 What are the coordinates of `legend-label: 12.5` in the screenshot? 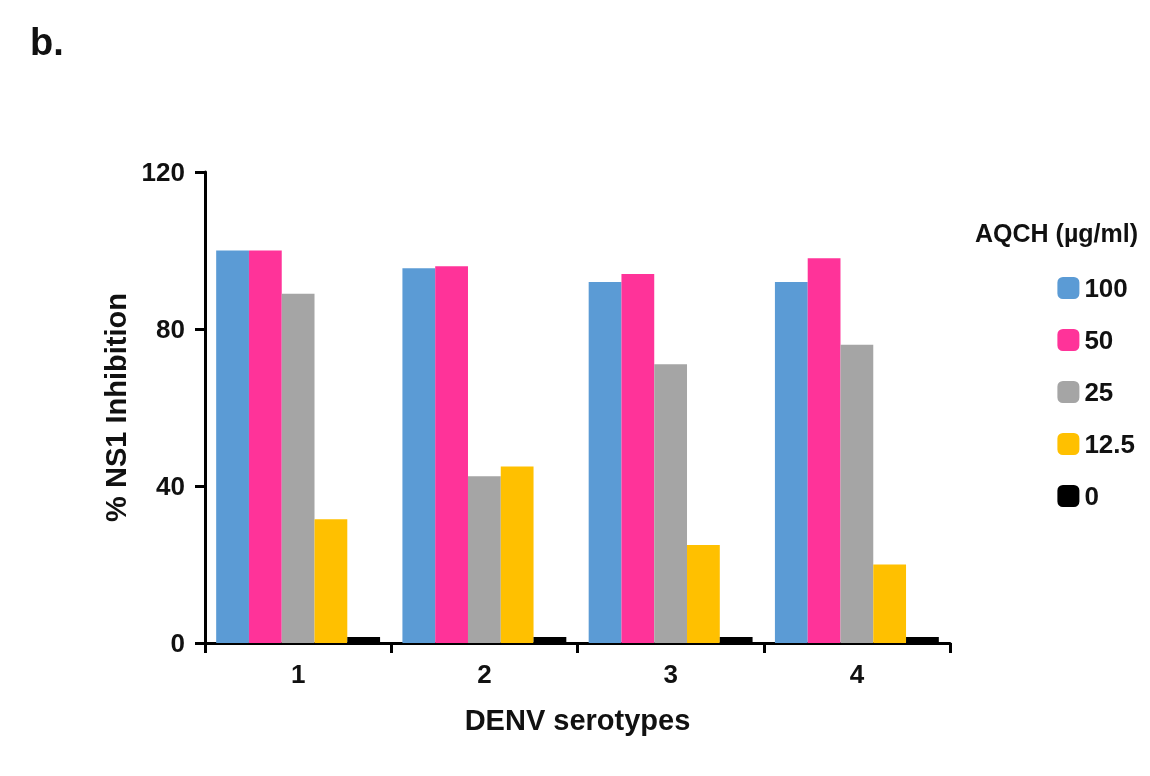 It's located at (1110, 444).